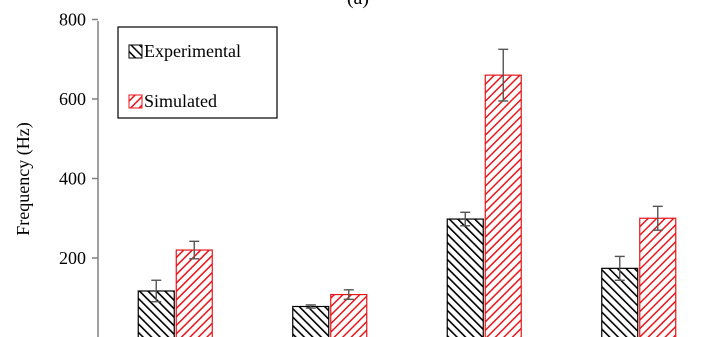 This screenshot has height=337, width=719. I want to click on legend-label-simulated: Simulated, so click(180, 101).